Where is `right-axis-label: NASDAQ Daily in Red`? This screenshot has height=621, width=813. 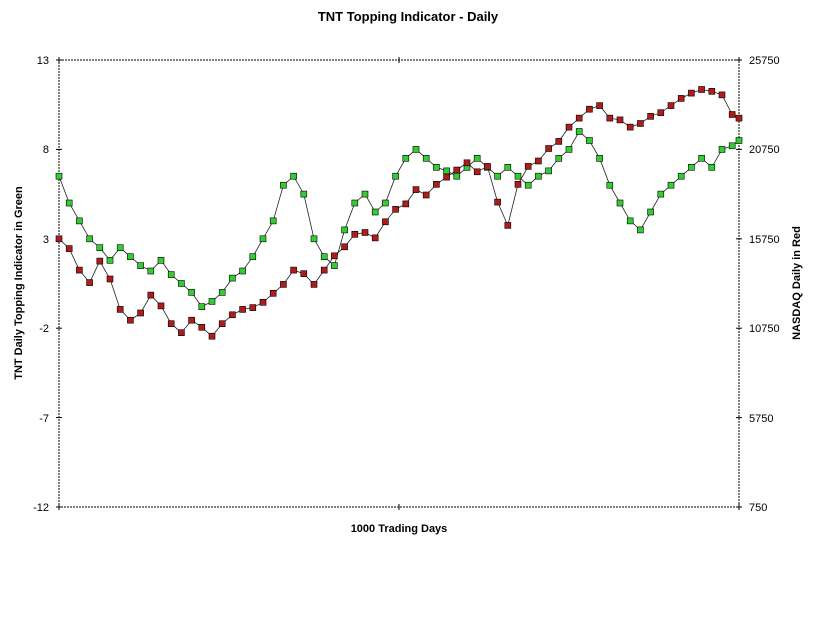
right-axis-label: NASDAQ Daily in Red is located at coordinates (797, 283).